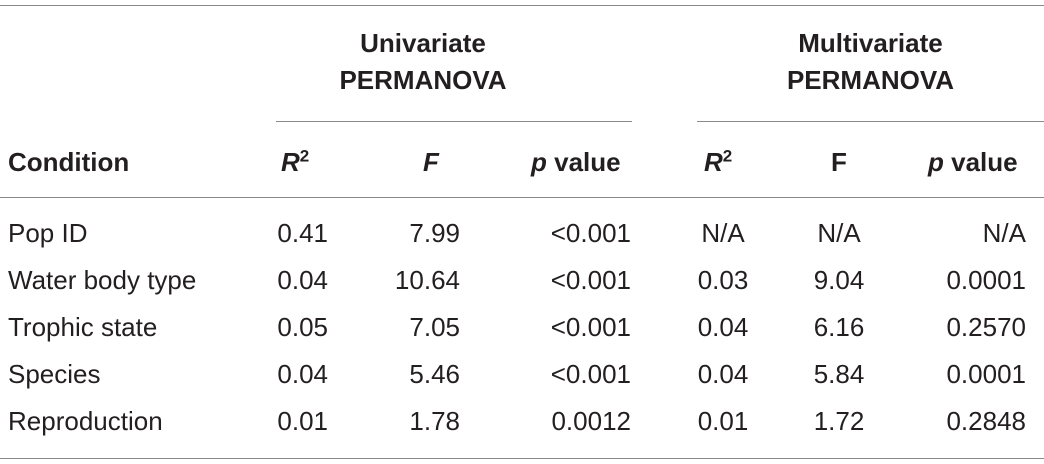  What do you see at coordinates (83, 327) in the screenshot?
I see `cell-condition: Trophic state` at bounding box center [83, 327].